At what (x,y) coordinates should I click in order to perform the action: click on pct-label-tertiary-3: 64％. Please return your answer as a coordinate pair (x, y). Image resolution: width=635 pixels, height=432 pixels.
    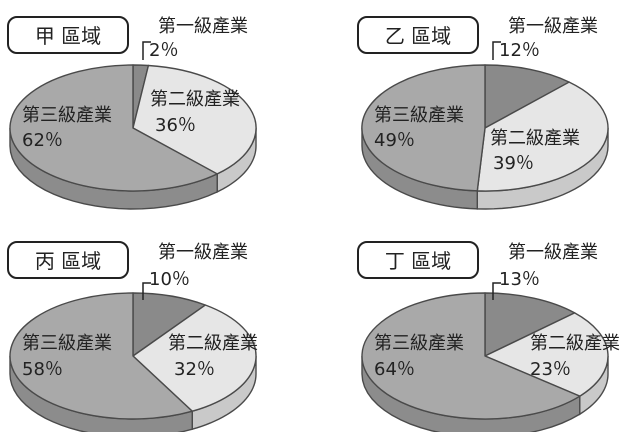
    Looking at the image, I should click on (394, 369).